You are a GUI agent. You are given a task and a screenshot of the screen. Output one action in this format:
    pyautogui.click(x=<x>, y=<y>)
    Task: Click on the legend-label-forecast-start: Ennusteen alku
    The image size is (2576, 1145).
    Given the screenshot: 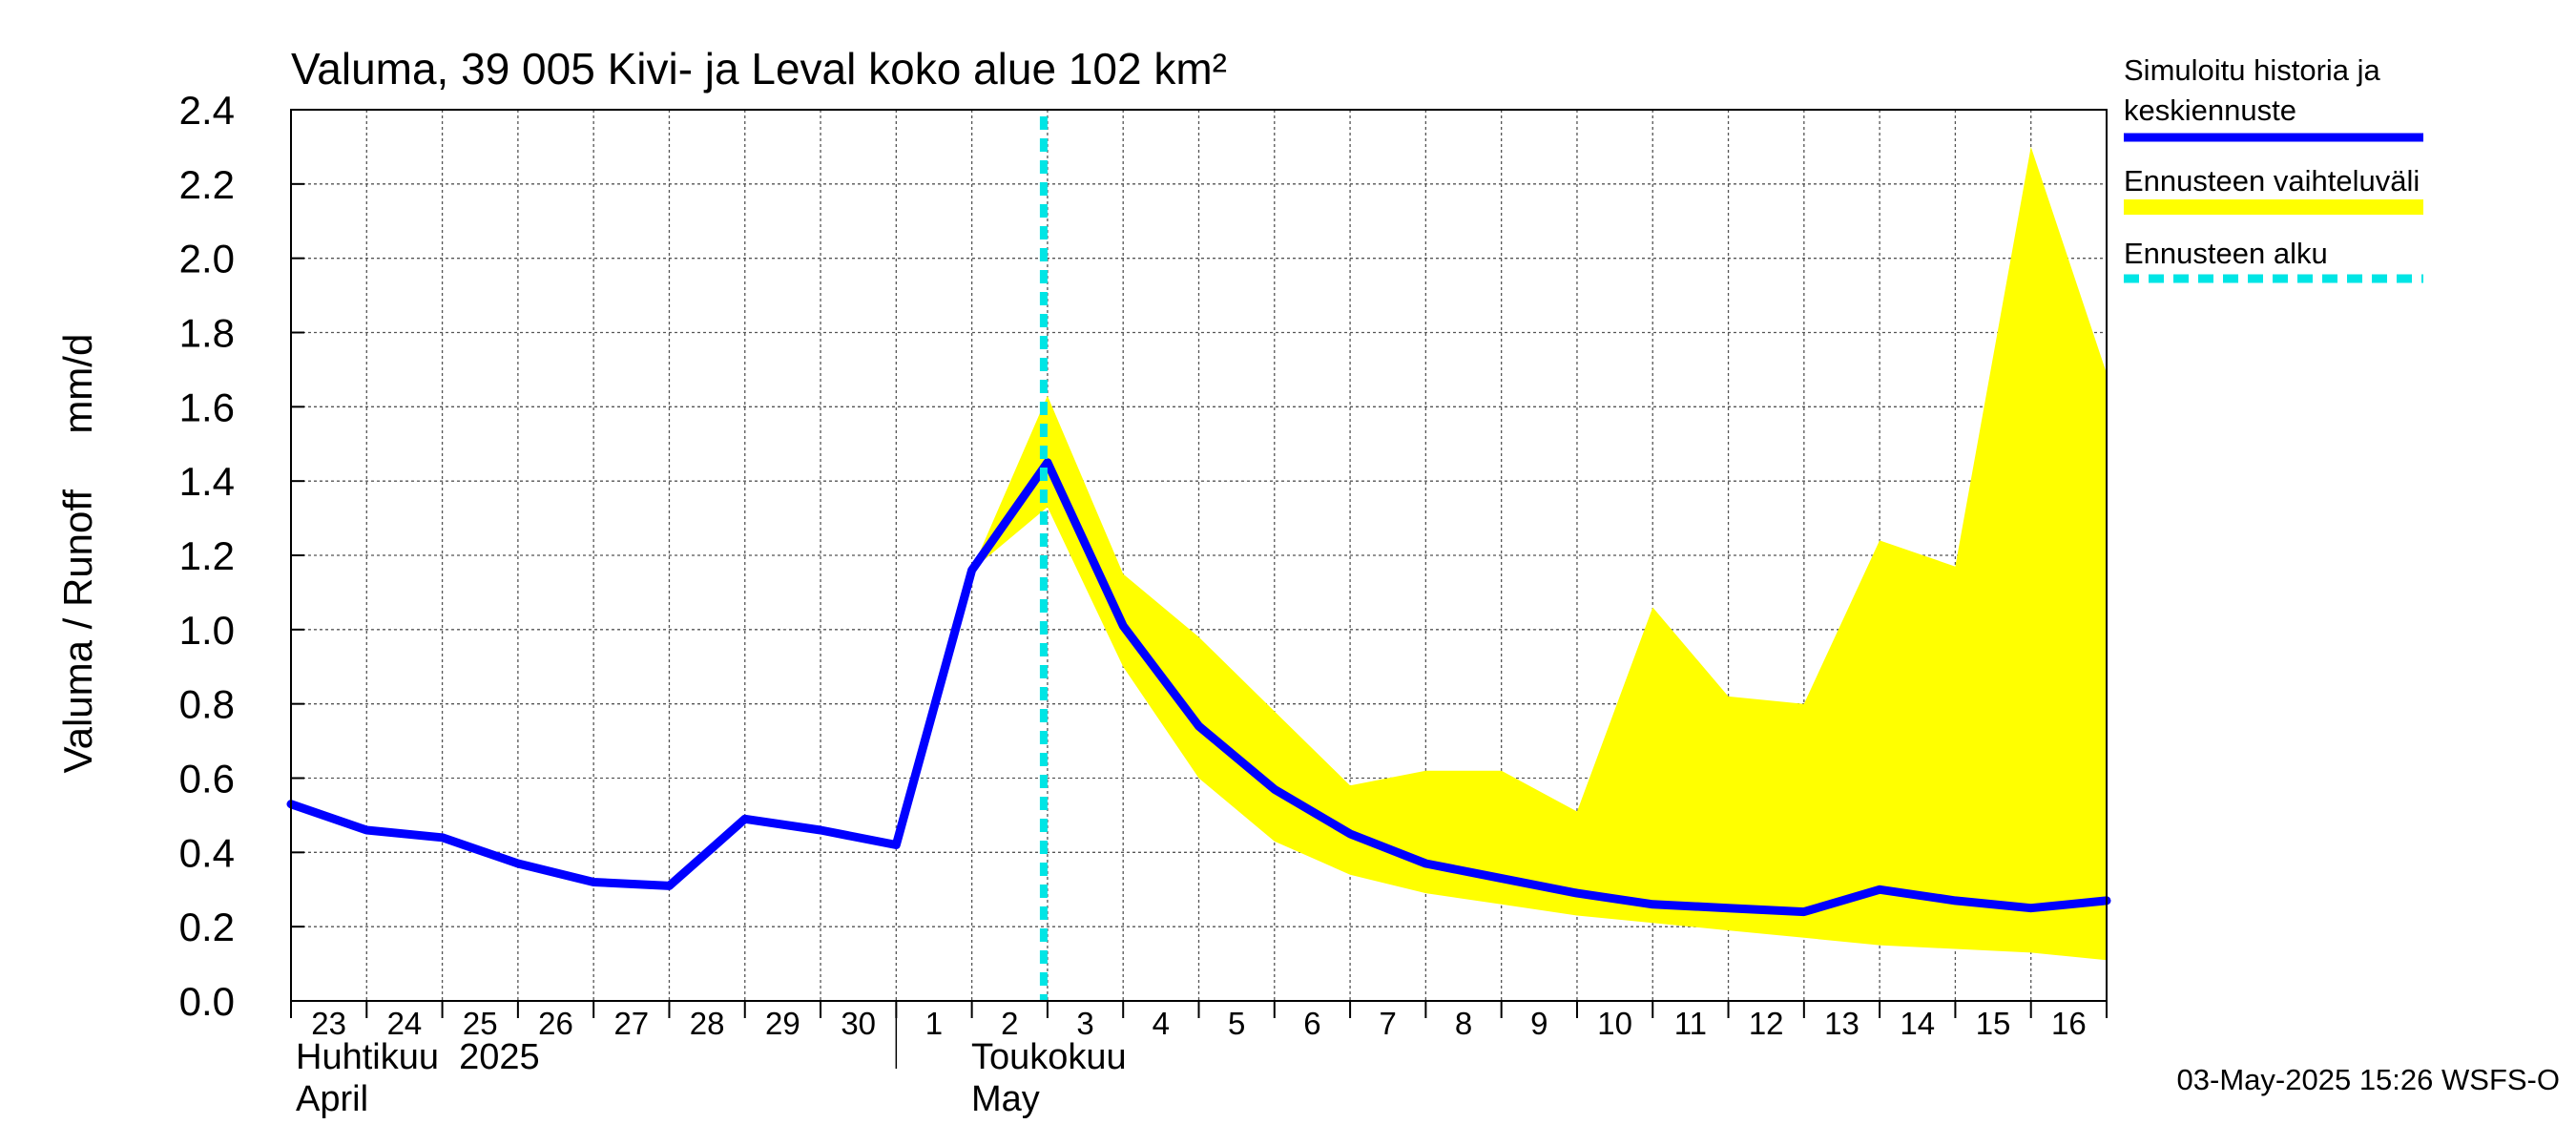 What is the action you would take?
    pyautogui.click(x=2226, y=254)
    